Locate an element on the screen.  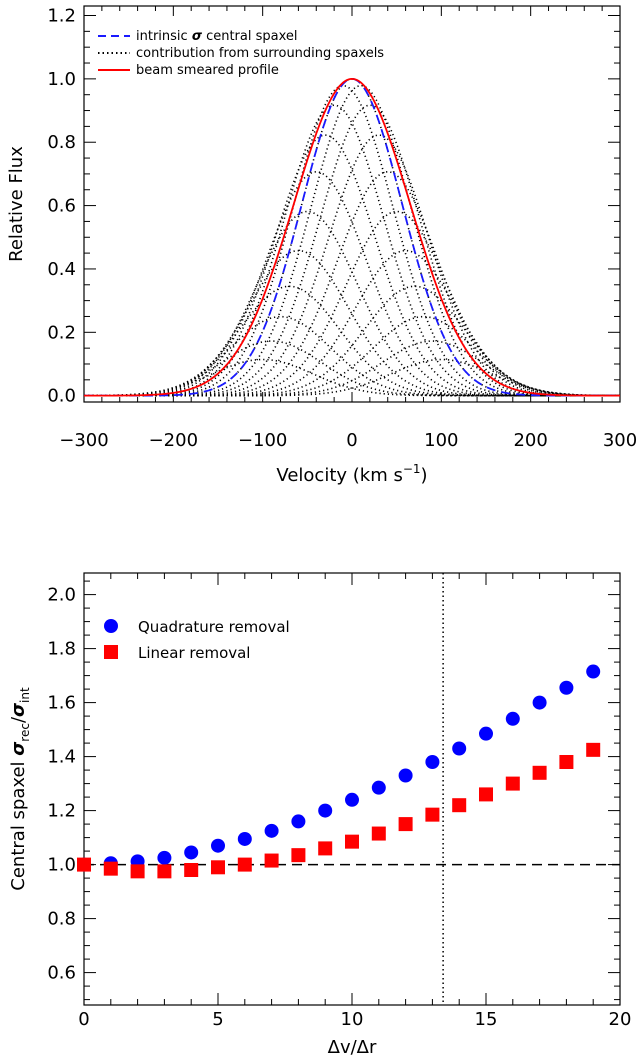
bottom-x-tick-label: 10 is located at coordinates (352, 1019).